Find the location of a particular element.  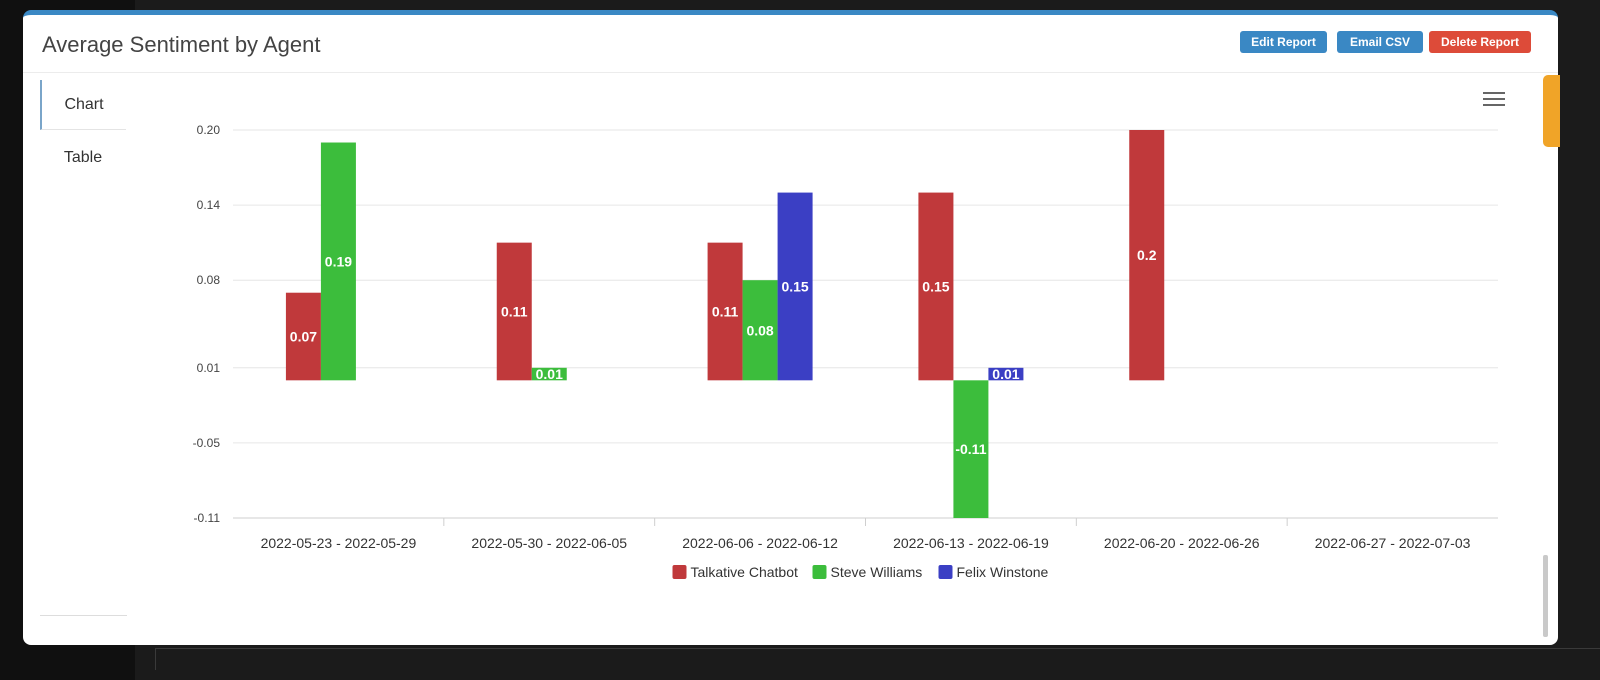

background-panel is located at coordinates (877, 659).